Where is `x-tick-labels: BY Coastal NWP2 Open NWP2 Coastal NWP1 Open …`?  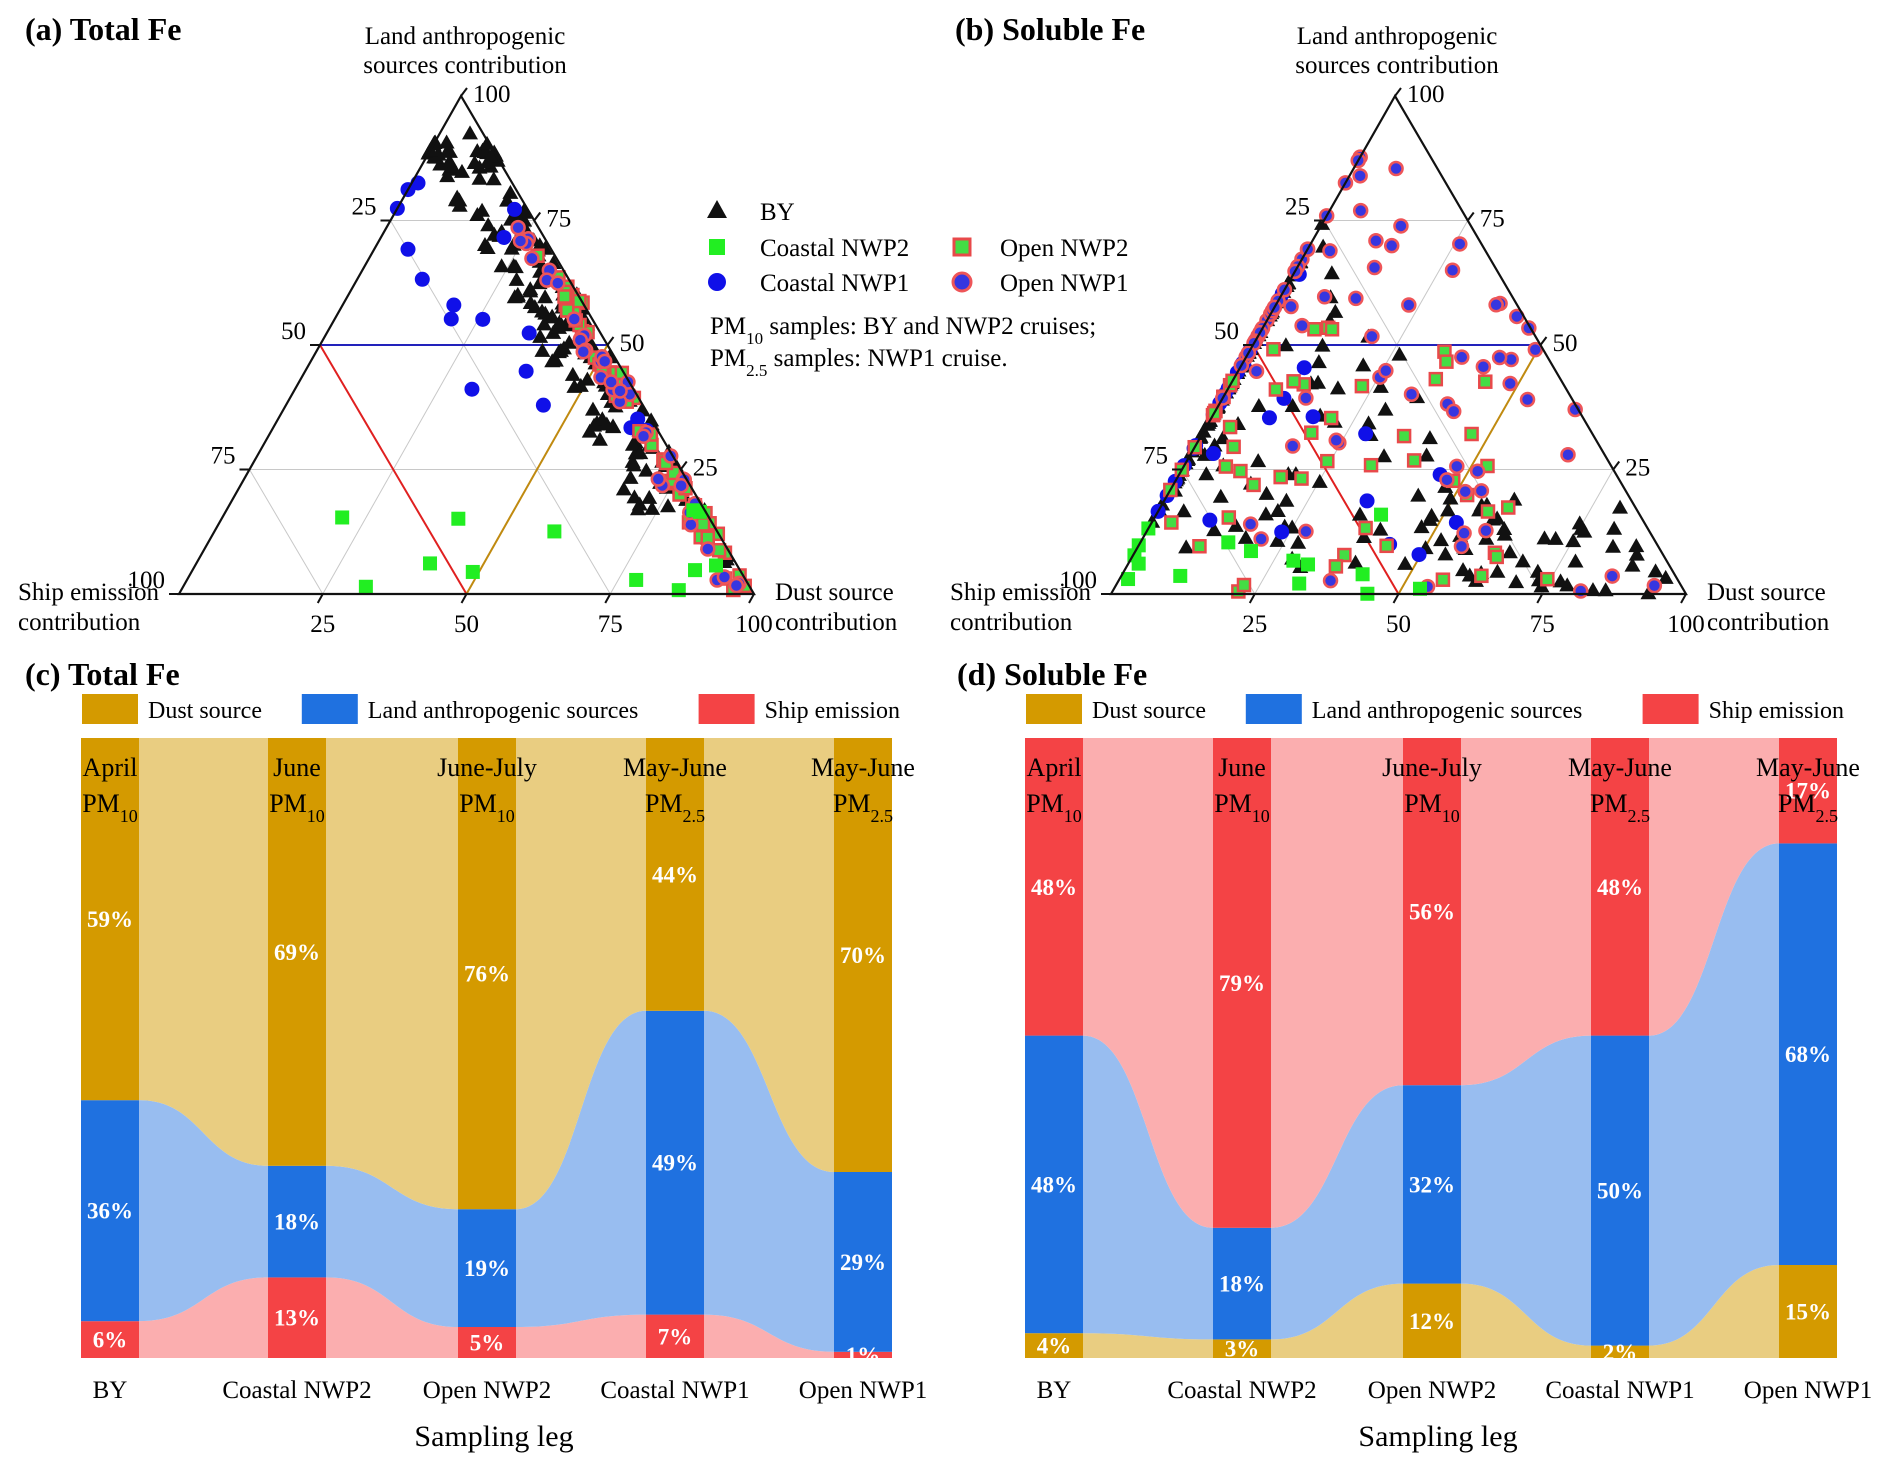 x-tick-labels: BY Coastal NWP2 Open NWP2 Coastal NWP1 Open … is located at coordinates (1455, 1390).